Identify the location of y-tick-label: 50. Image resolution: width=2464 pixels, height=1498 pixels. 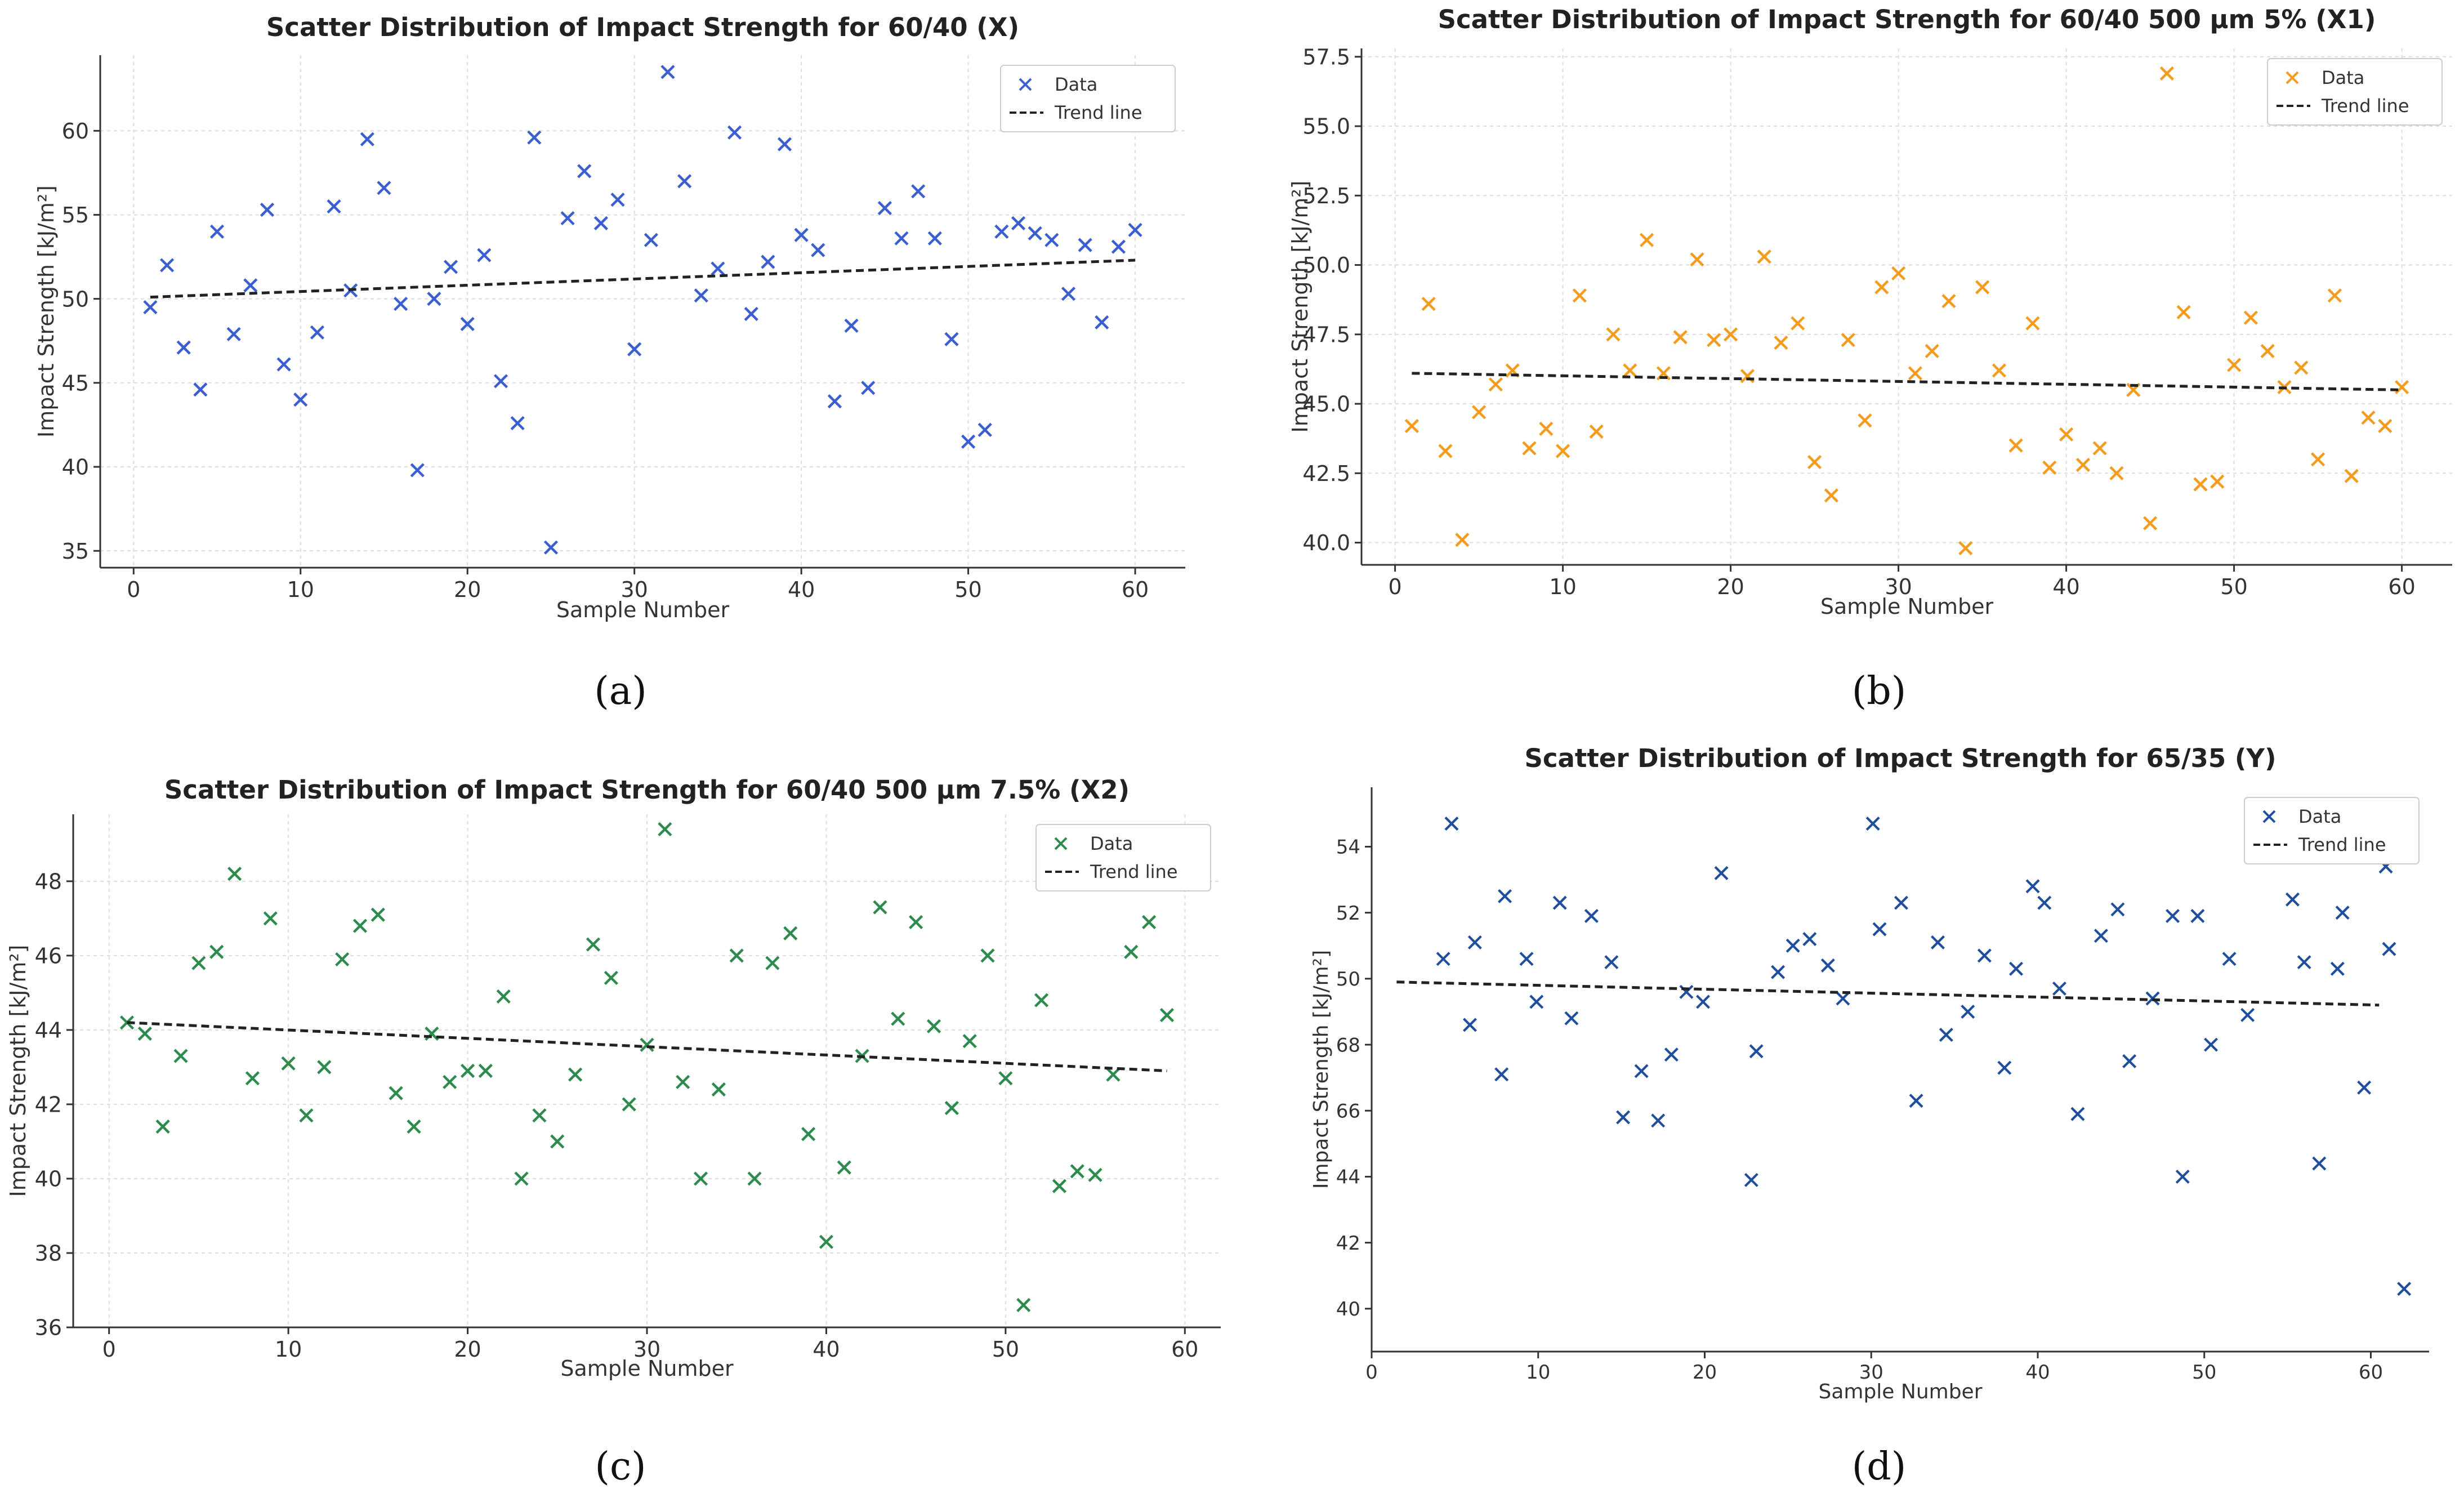
(1348, 979).